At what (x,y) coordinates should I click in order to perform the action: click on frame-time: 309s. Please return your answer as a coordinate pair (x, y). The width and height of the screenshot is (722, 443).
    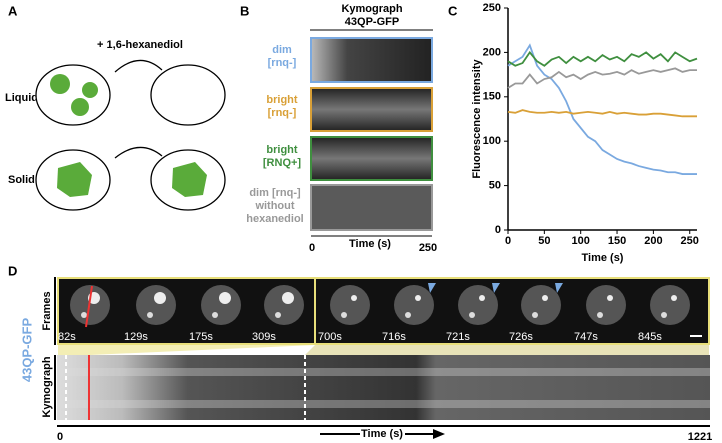
    Looking at the image, I should click on (264, 337).